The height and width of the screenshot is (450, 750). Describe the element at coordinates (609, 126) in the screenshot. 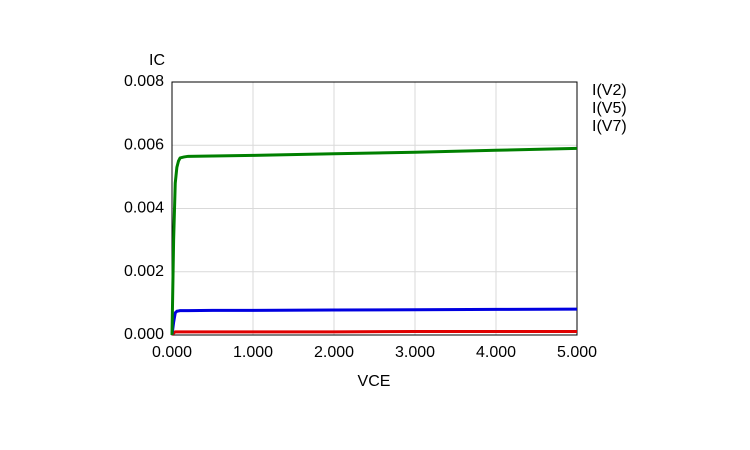

I see `legend-entry: I(V7)` at that location.